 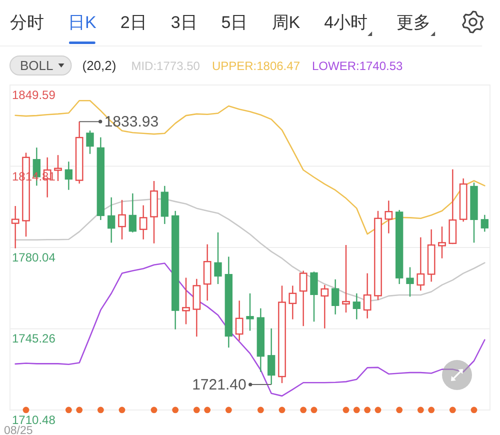 What do you see at coordinates (18, 430) in the screenshot?
I see `x-axis-labels: 08/25` at bounding box center [18, 430].